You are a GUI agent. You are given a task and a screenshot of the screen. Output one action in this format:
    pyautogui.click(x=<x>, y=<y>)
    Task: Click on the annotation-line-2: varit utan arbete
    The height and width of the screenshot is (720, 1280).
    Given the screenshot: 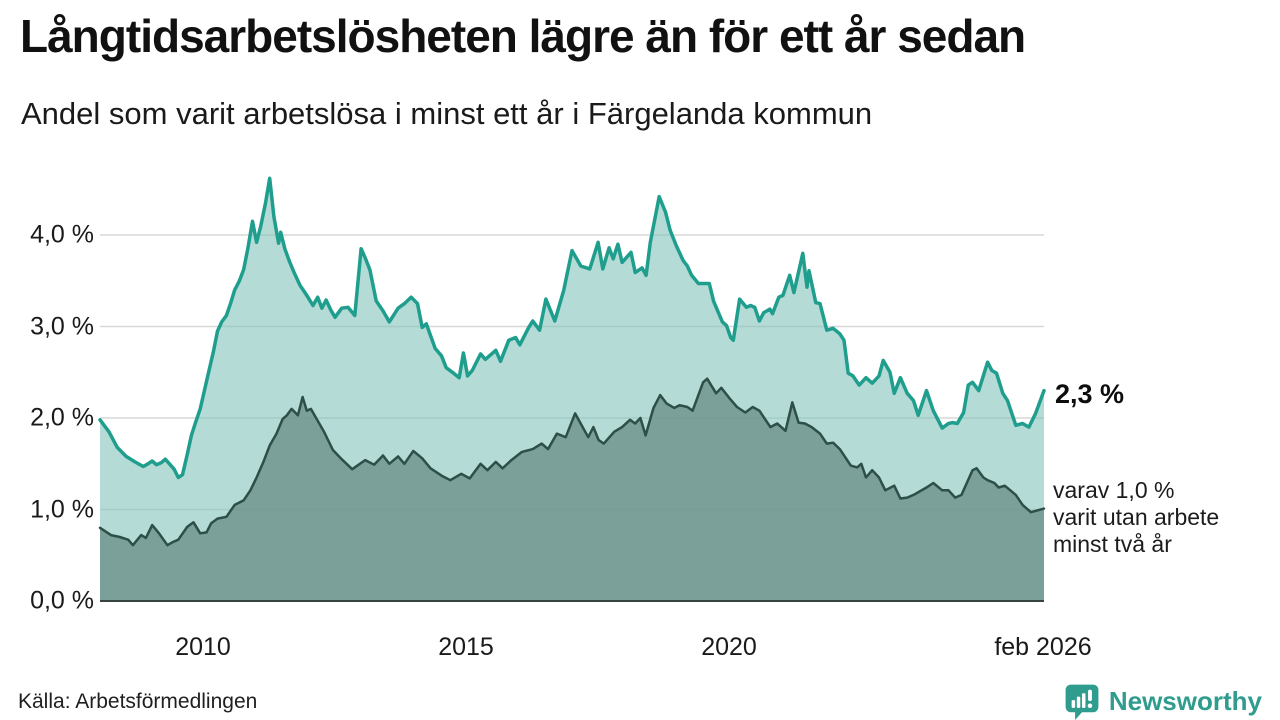 What is the action you would take?
    pyautogui.click(x=1136, y=517)
    